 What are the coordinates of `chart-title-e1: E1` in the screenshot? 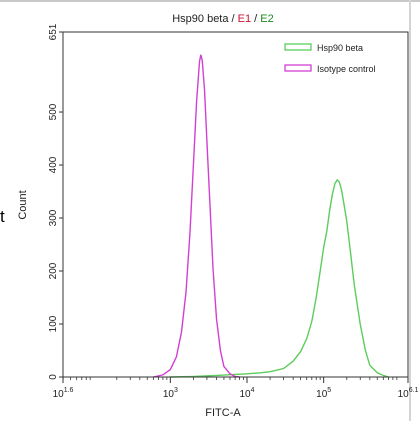 It's located at (244, 19).